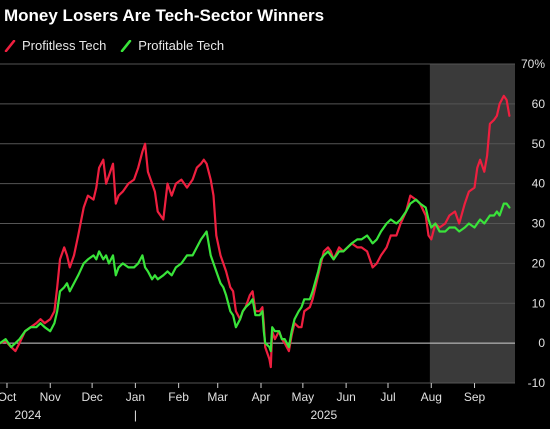 Image resolution: width=550 pixels, height=429 pixels. What do you see at coordinates (181, 45) in the screenshot?
I see `legend-label-profitable: Profitable Tech` at bounding box center [181, 45].